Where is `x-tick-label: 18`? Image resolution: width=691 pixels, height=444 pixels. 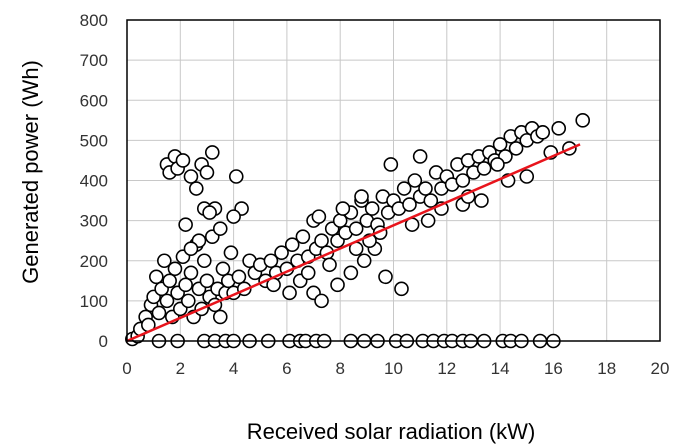 x-tick-label: 18 is located at coordinates (606, 368).